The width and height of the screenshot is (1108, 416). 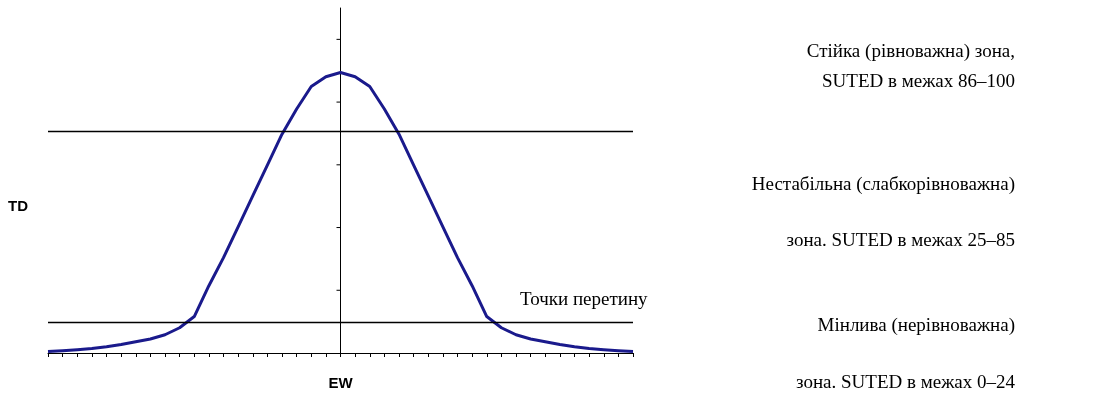 What do you see at coordinates (901, 239) in the screenshot?
I see `text: зона. SUTED в межах 25–85` at bounding box center [901, 239].